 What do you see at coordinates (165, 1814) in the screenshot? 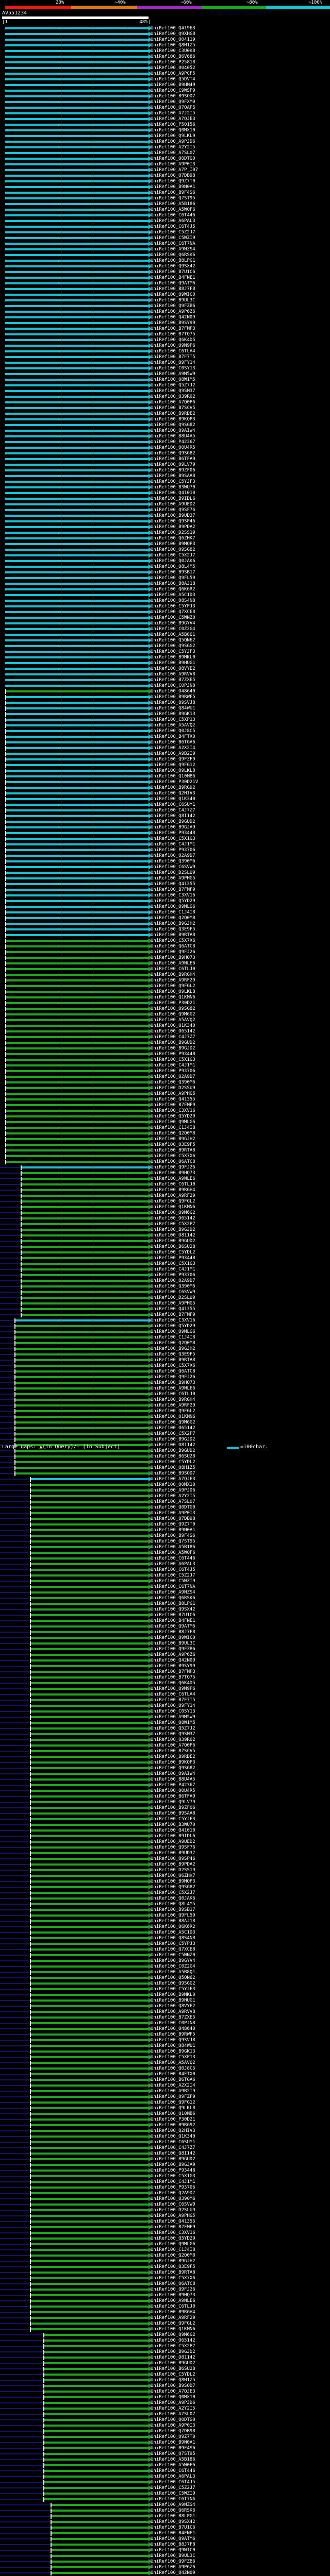
I see `alignment-row: UniRef100_B9SAA8` at bounding box center [165, 1814].